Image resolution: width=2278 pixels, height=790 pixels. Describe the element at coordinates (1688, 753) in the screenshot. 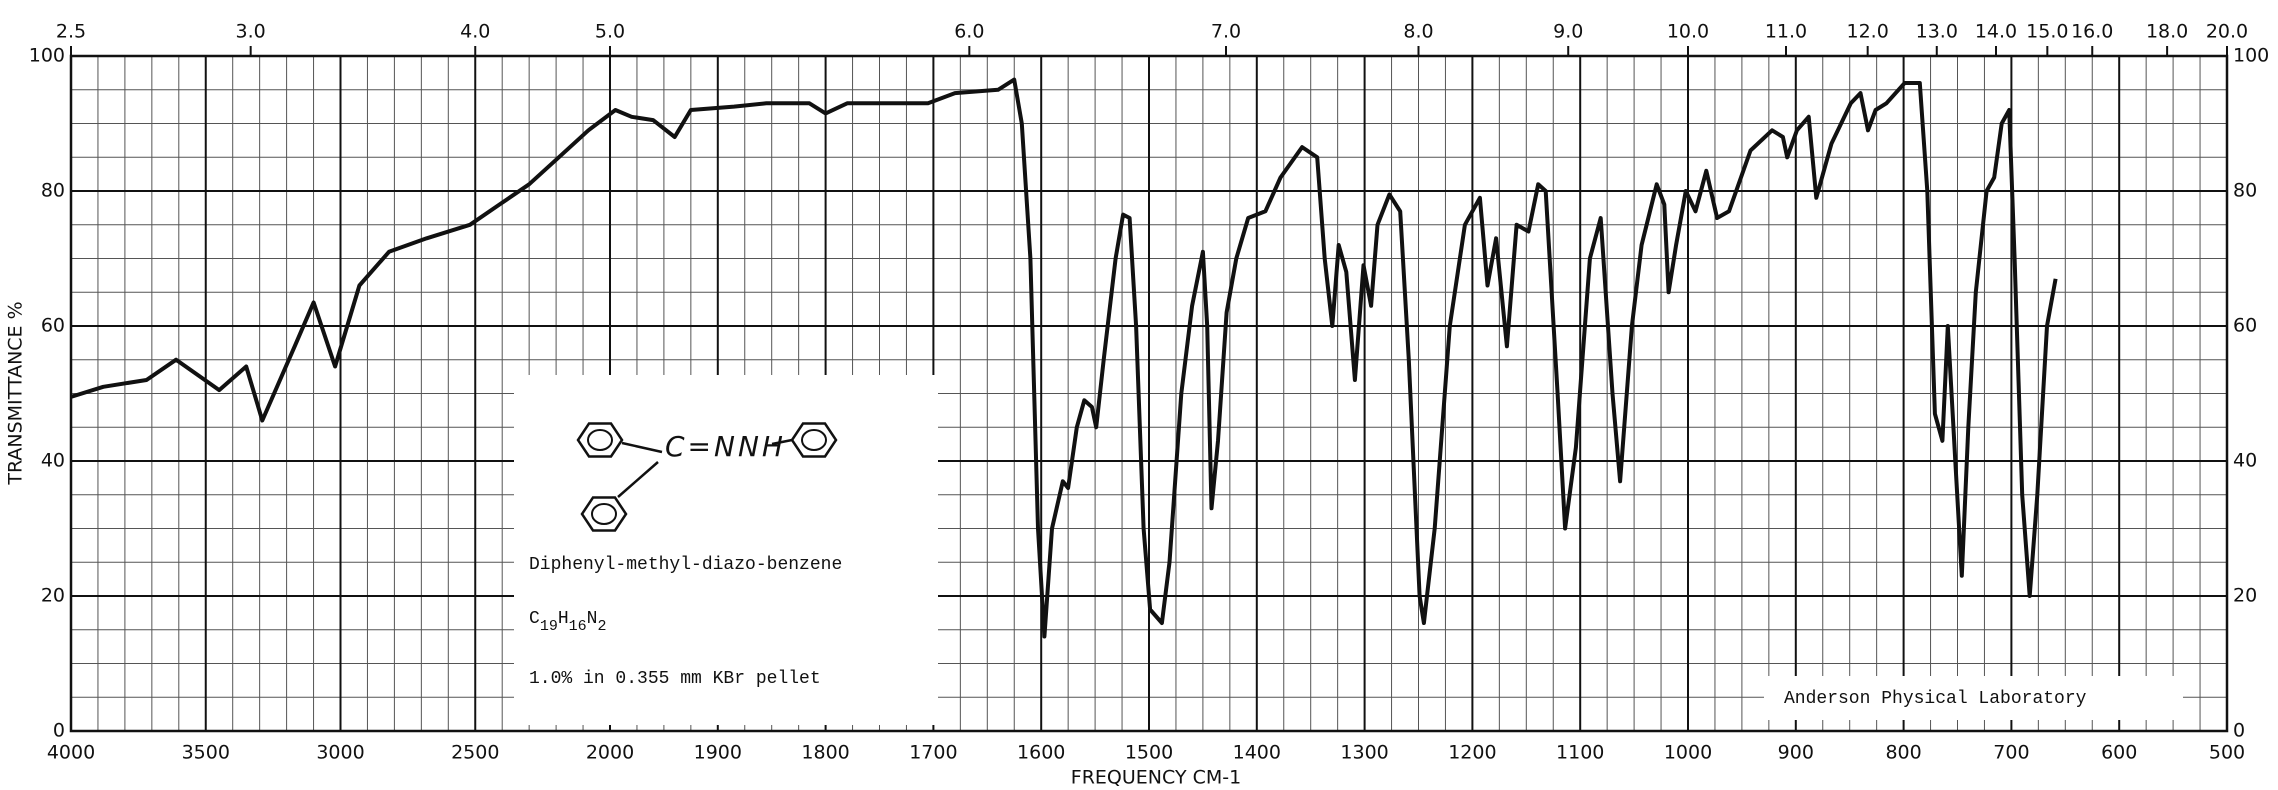

I see `x-tick-label: 1000` at that location.